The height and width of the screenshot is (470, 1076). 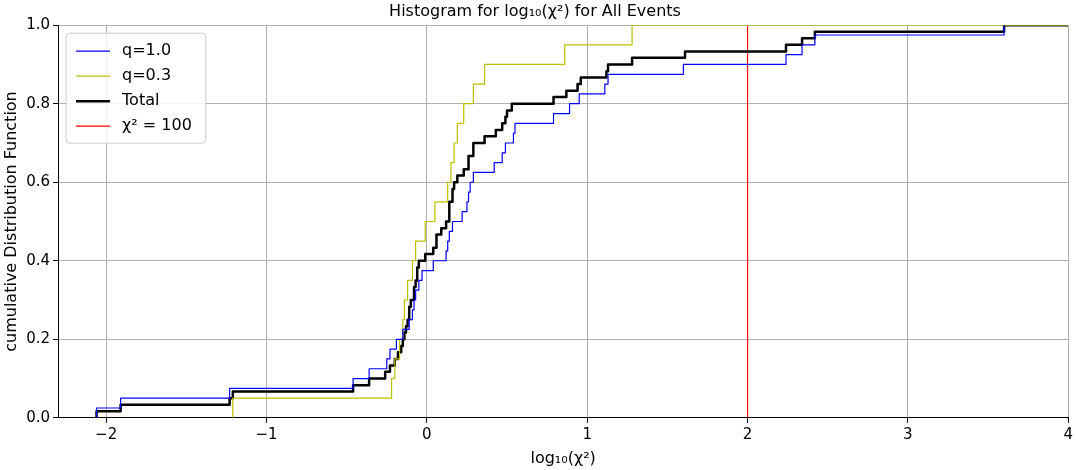 I want to click on x-tick-label: 2, so click(x=747, y=433).